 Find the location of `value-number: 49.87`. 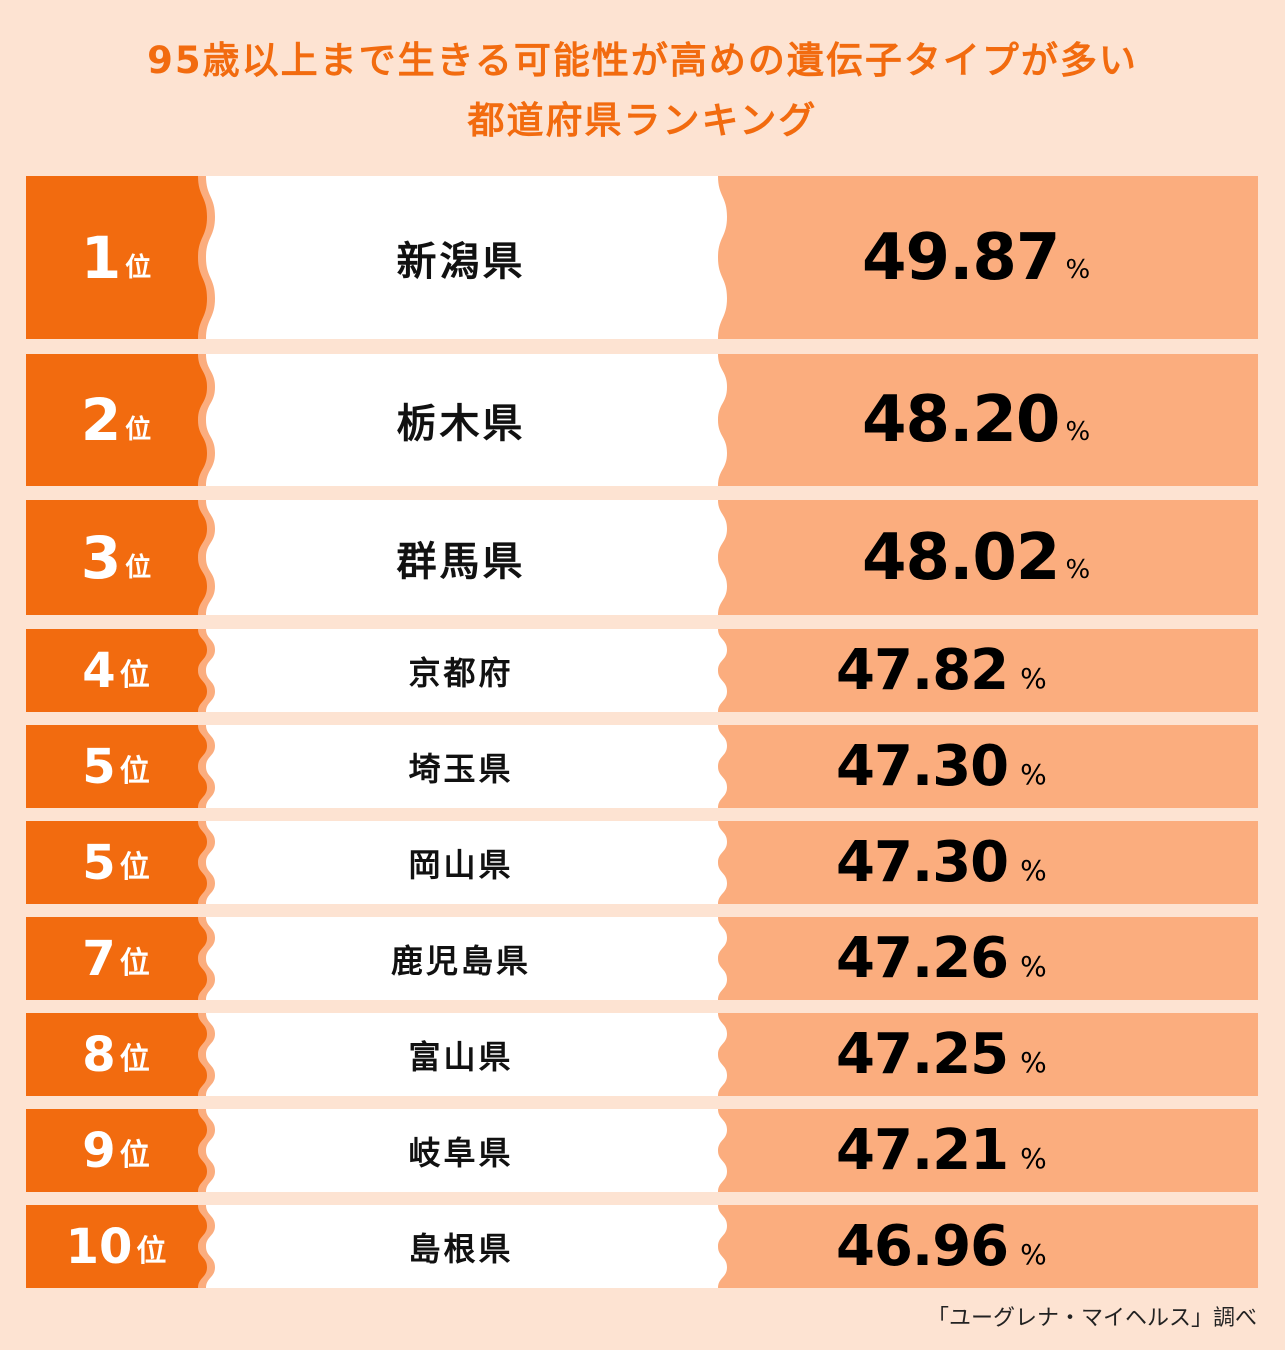

value-number: 49.87 is located at coordinates (961, 257).